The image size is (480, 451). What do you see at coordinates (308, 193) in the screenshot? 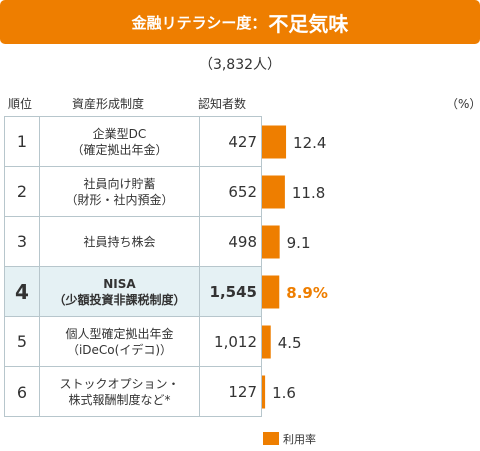
I see `usage-value-label: 11.8` at bounding box center [308, 193].